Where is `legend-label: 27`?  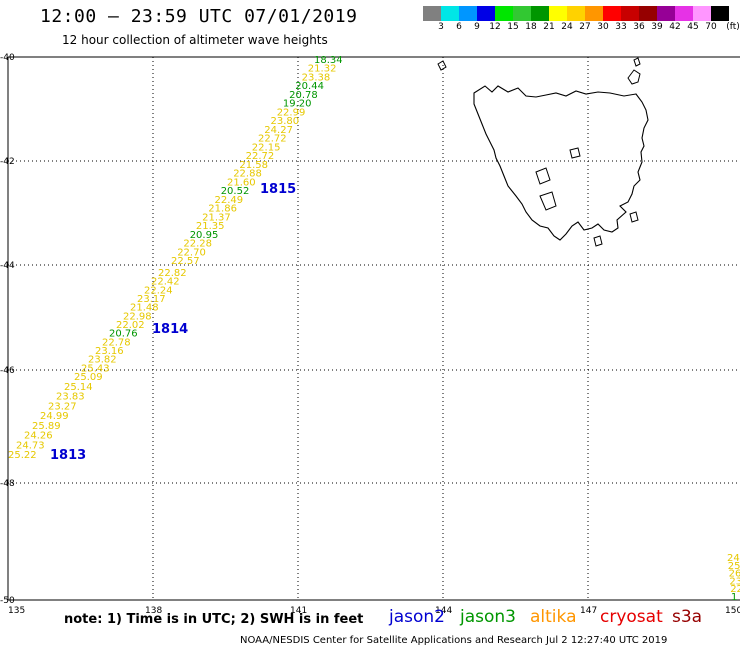
legend-label: 27 is located at coordinates (585, 27).